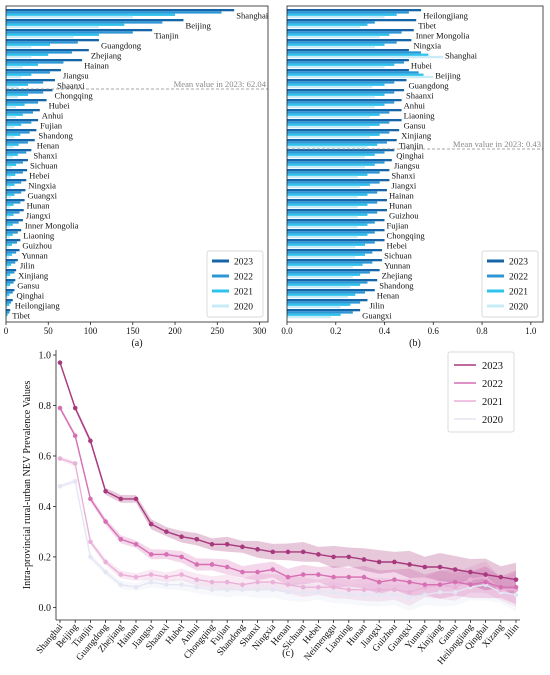  I want to click on bar-2022-anhui, so click(341, 102).